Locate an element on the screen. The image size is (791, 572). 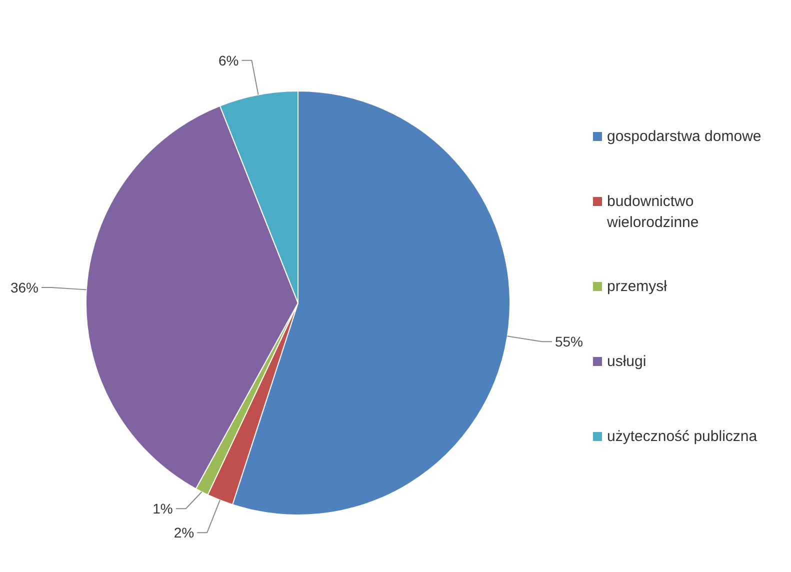
legend-label: usługi is located at coordinates (626, 361).